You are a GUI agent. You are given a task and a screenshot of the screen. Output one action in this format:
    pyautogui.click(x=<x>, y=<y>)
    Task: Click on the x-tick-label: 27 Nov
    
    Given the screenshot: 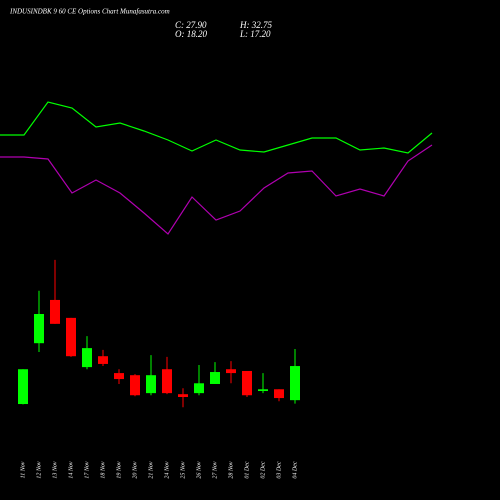 What is the action you would take?
    pyautogui.click(x=215, y=470)
    